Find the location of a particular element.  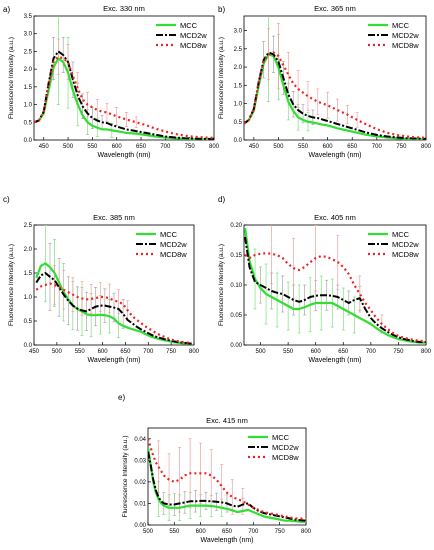

chart-title: Exc. 415 nm is located at coordinates (227, 420).